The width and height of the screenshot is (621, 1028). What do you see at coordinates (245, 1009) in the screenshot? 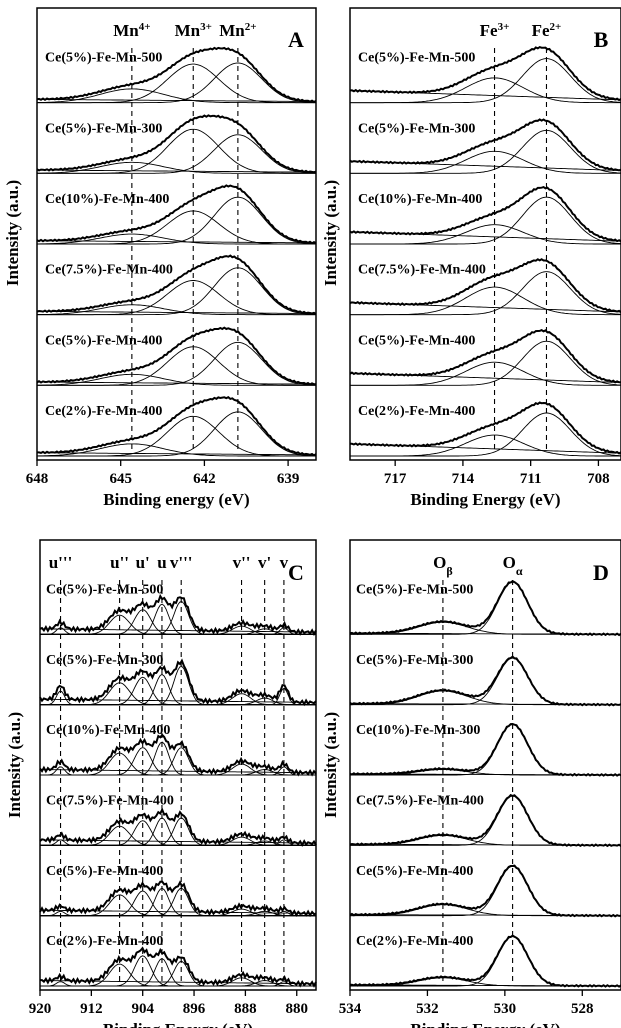
I see `x-tick-label: 888` at bounding box center [245, 1009].